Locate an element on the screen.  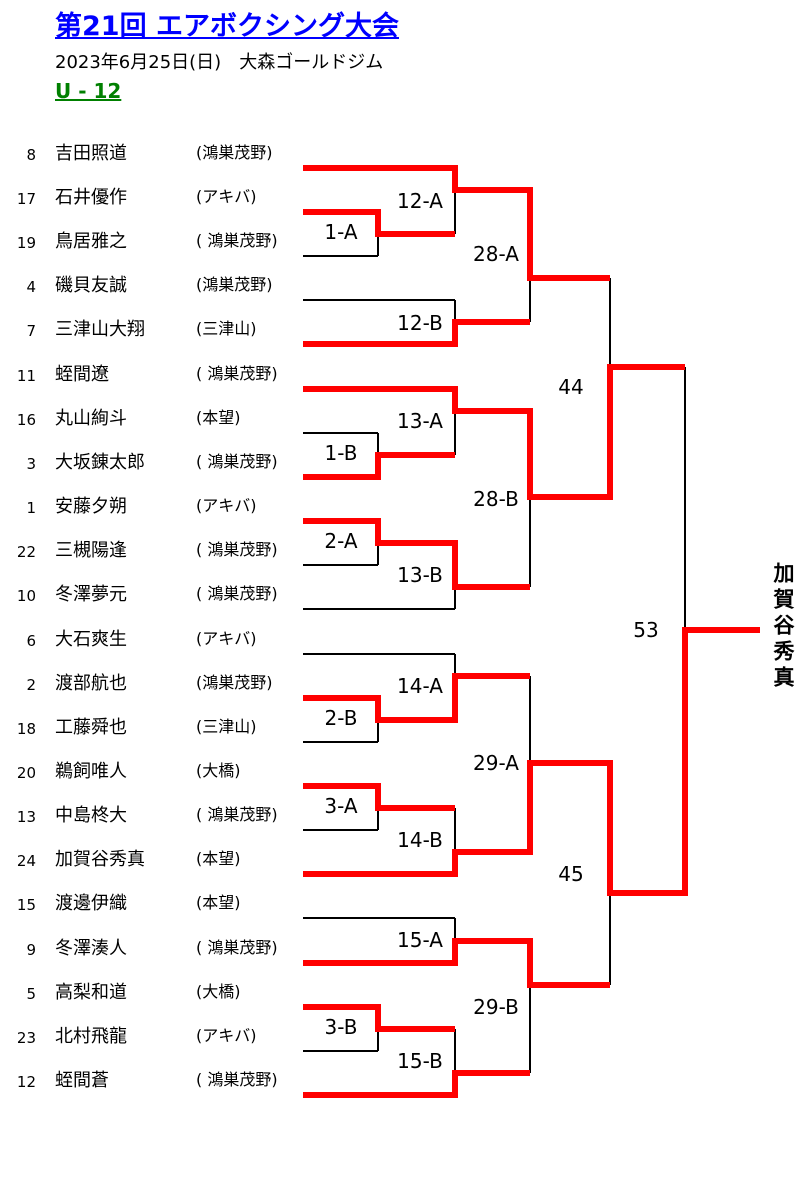
player-name: 加賀谷秀真 is located at coordinates (100, 859).